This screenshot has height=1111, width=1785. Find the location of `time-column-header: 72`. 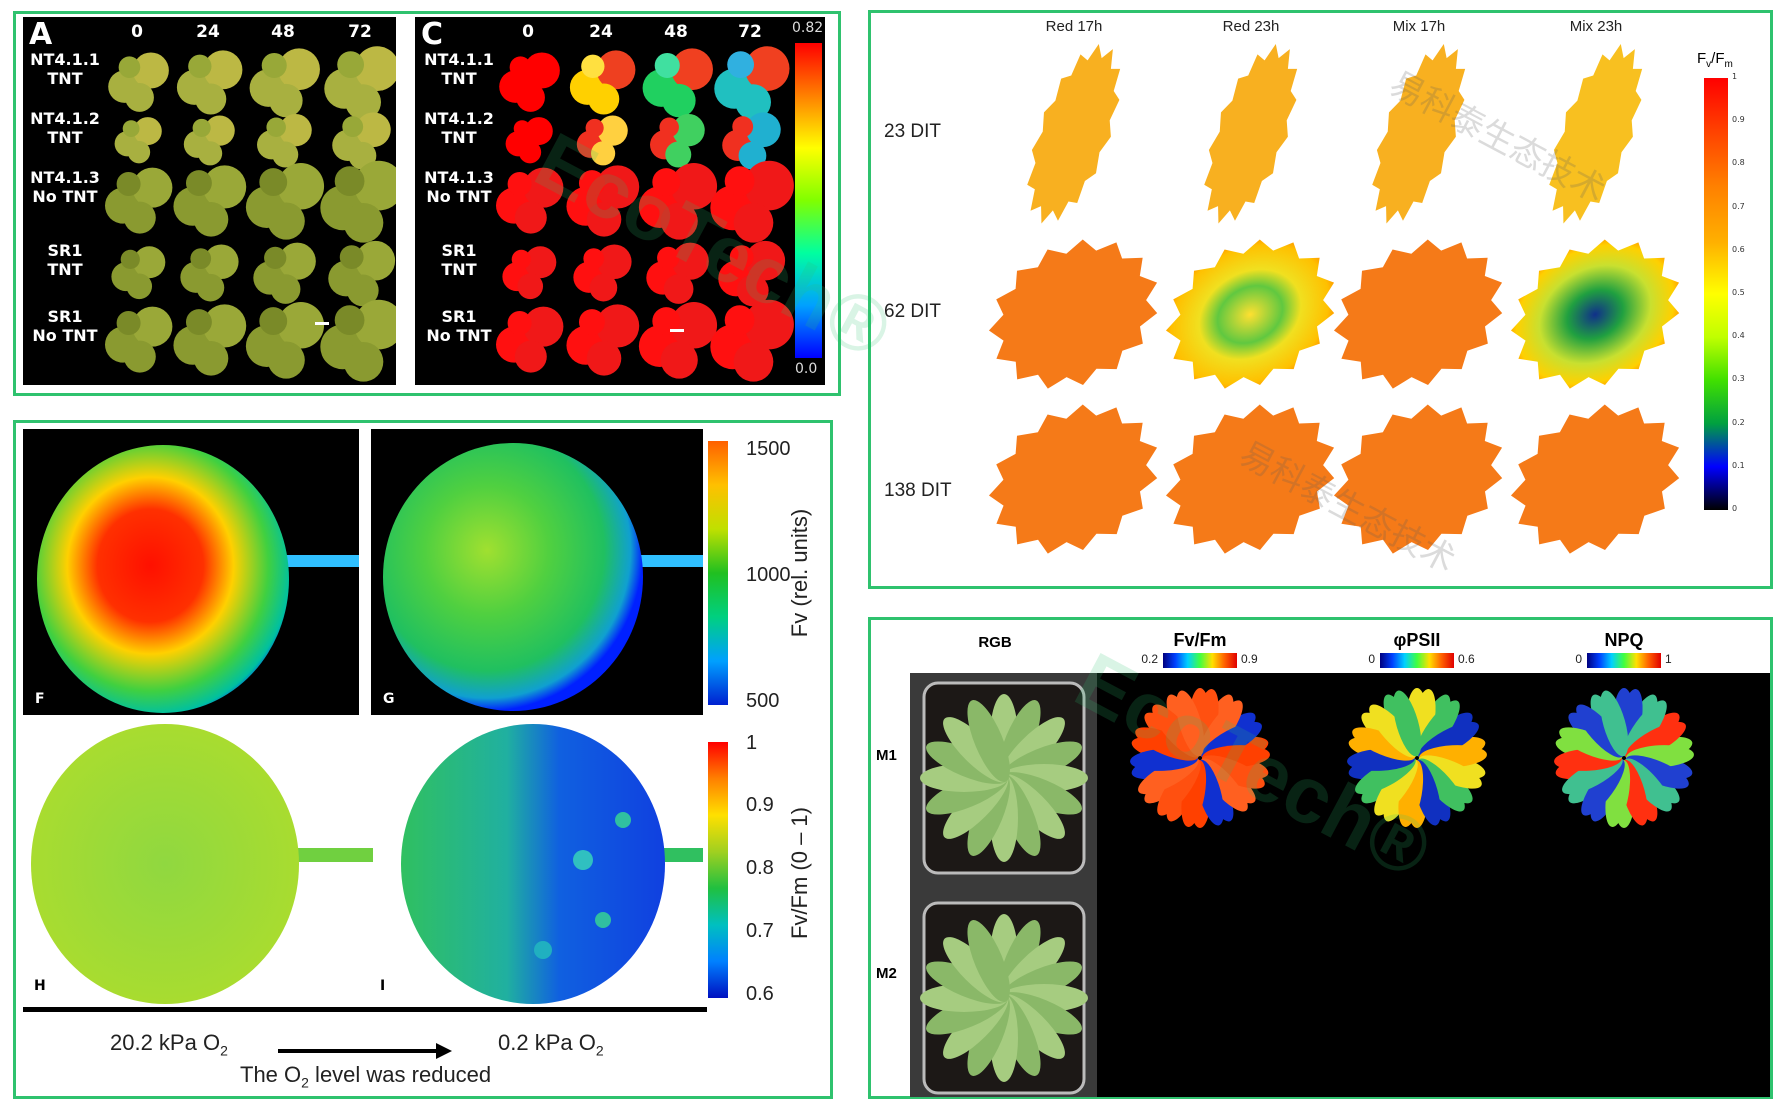

time-column-header: 72 is located at coordinates (750, 32).